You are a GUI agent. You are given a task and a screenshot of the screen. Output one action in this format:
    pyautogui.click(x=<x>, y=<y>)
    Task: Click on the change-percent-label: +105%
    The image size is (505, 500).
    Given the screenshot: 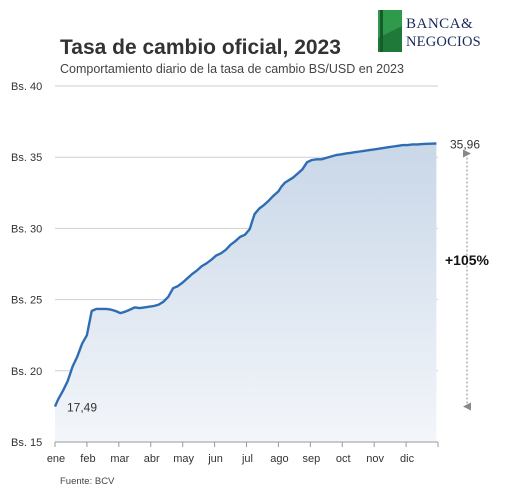 What is the action you would take?
    pyautogui.click(x=467, y=260)
    